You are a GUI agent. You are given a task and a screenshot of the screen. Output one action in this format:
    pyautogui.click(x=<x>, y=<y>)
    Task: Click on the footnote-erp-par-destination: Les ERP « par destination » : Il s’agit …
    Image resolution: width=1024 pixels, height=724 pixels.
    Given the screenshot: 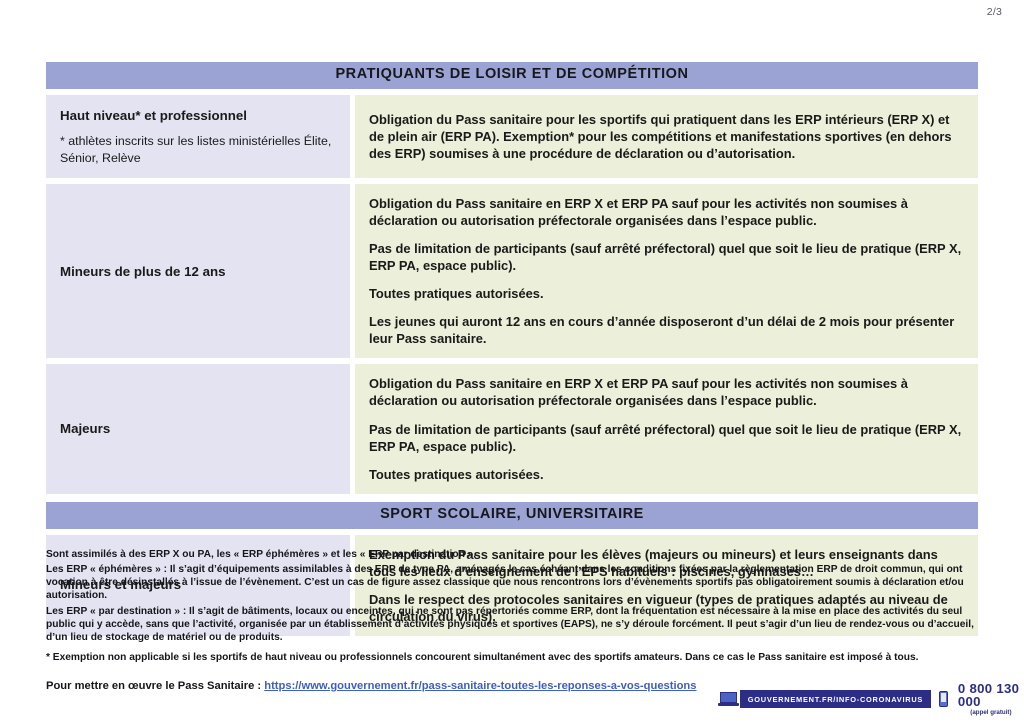 What is the action you would take?
    pyautogui.click(x=510, y=624)
    